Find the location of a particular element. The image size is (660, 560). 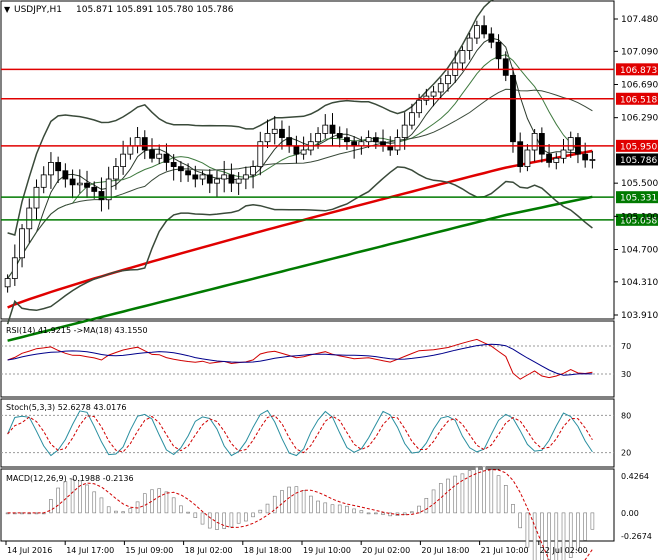

stoch-tick-label: 20 is located at coordinates (626, 453).